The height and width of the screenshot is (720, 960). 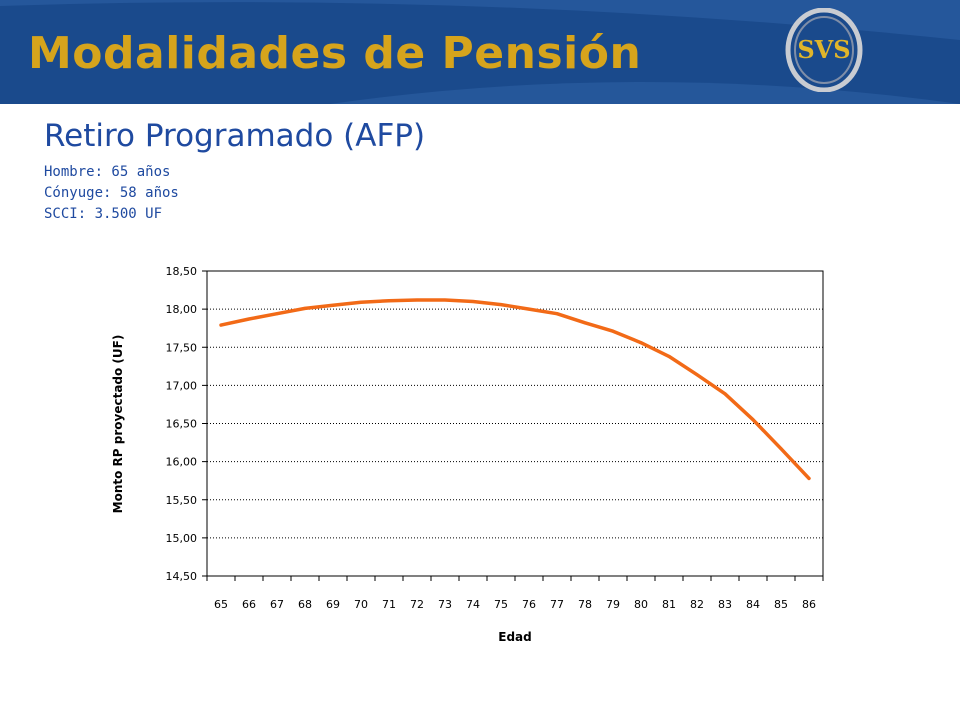 What do you see at coordinates (781, 604) in the screenshot?
I see `x-tick-label: 85` at bounding box center [781, 604].